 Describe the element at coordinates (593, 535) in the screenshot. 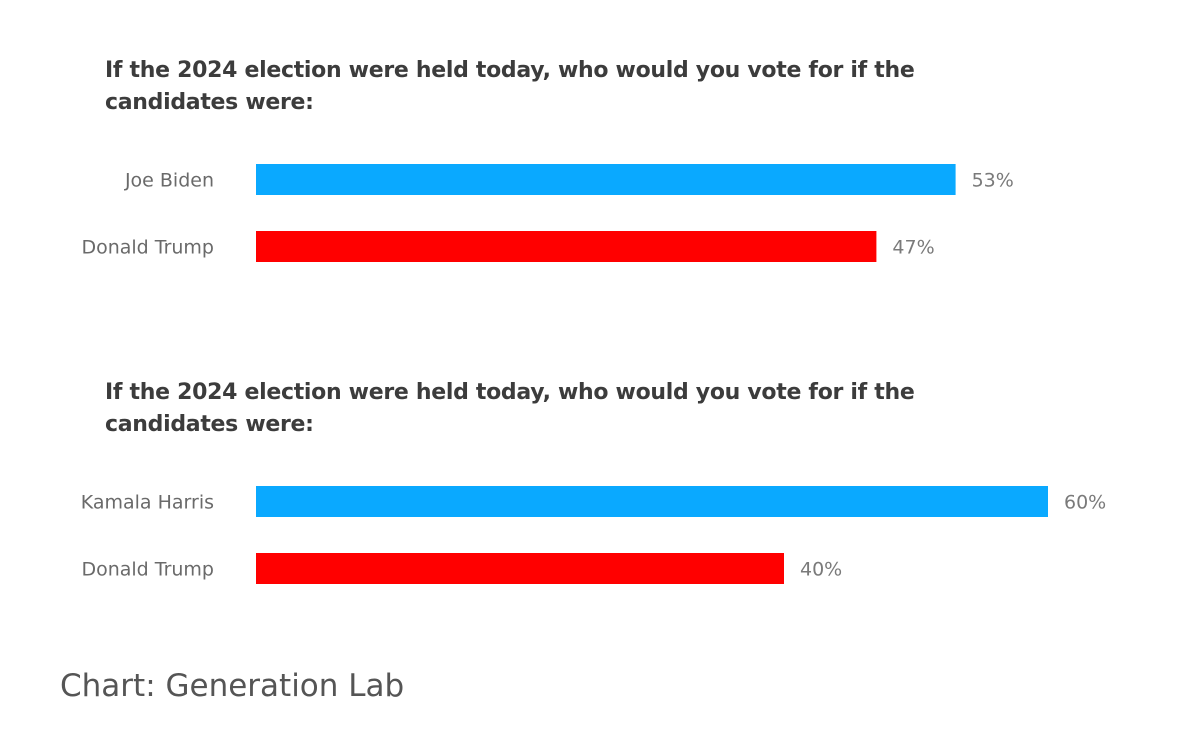

I see `bar-chart-plot: Kamala Harris 60% Donald Trump 40%` at that location.